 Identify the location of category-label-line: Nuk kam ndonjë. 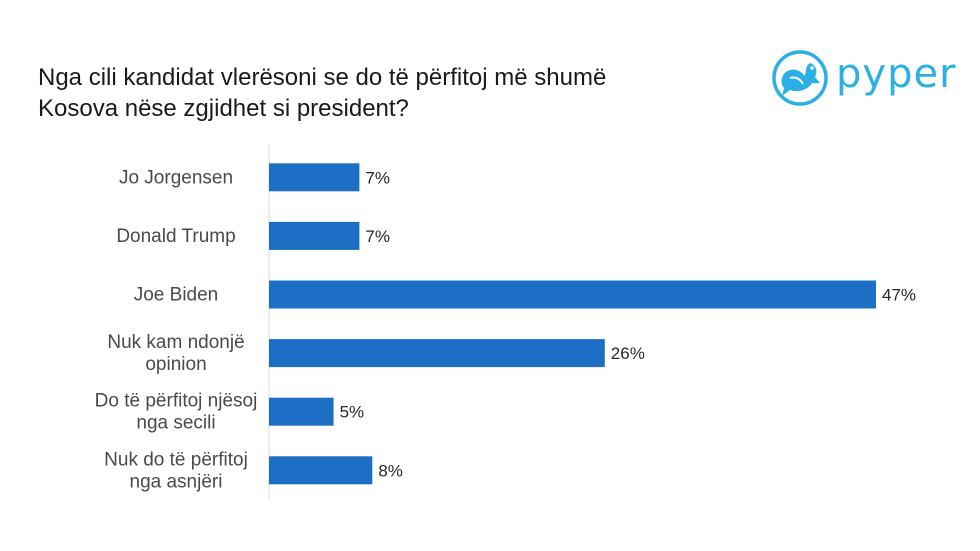
(175, 342).